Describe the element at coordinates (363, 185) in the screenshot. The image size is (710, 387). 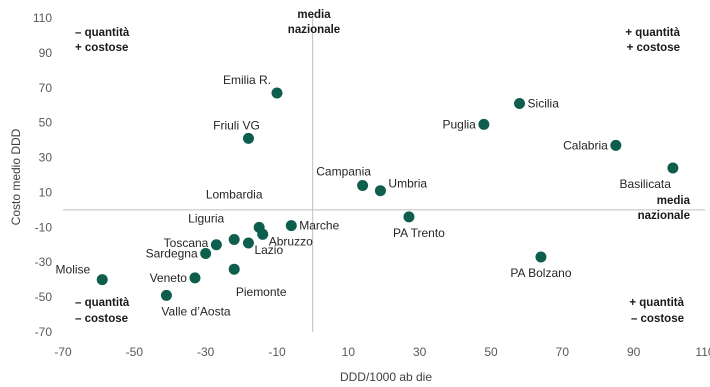
I see `point-campania` at that location.